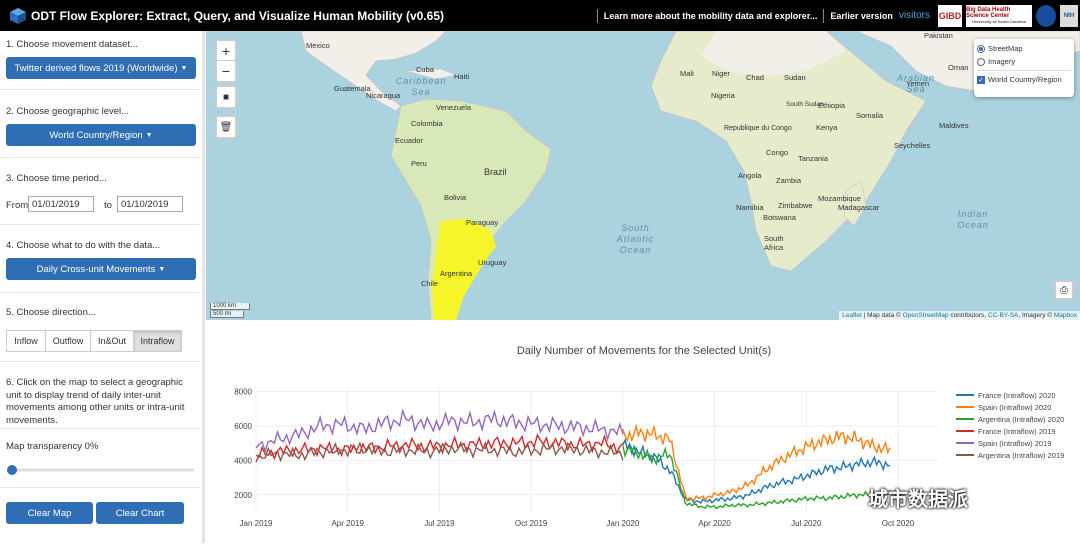 The image size is (1080, 548). Describe the element at coordinates (827, 127) in the screenshot. I see `map-label-kenya: Kenya` at that location.